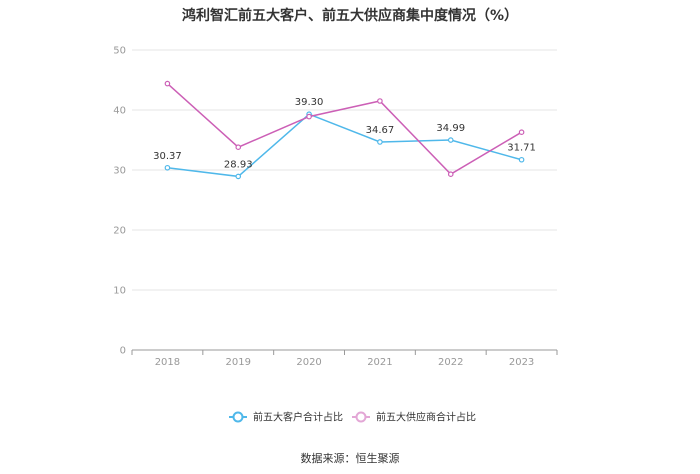  What do you see at coordinates (298, 417) in the screenshot?
I see `legend-label: 前五大客户合计占比` at bounding box center [298, 417].